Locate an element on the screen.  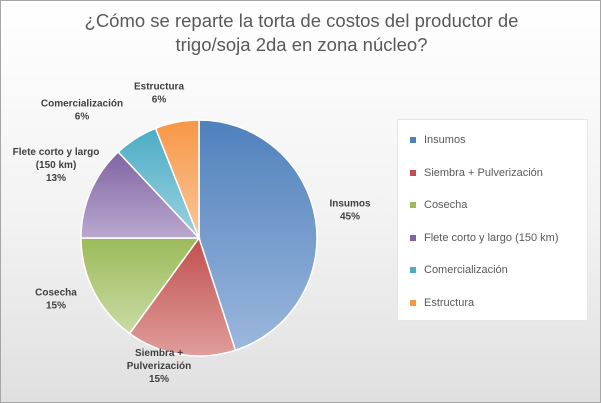
data-label-1: Insumos 45% is located at coordinates (350, 211).